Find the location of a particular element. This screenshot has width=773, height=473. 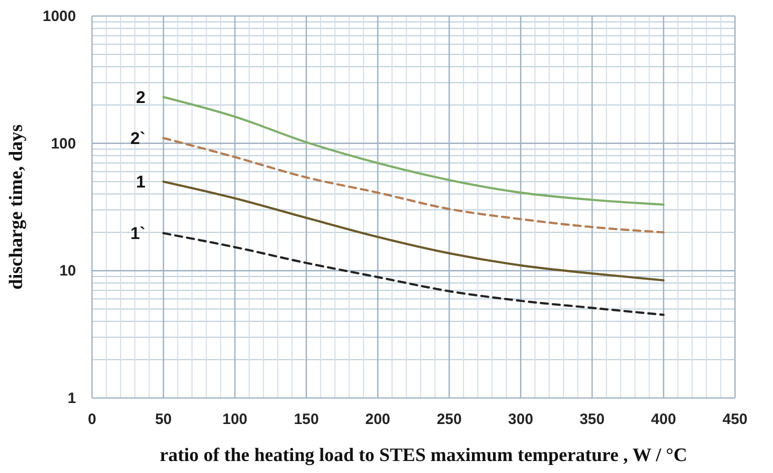

series-label: 1 is located at coordinates (141, 182).